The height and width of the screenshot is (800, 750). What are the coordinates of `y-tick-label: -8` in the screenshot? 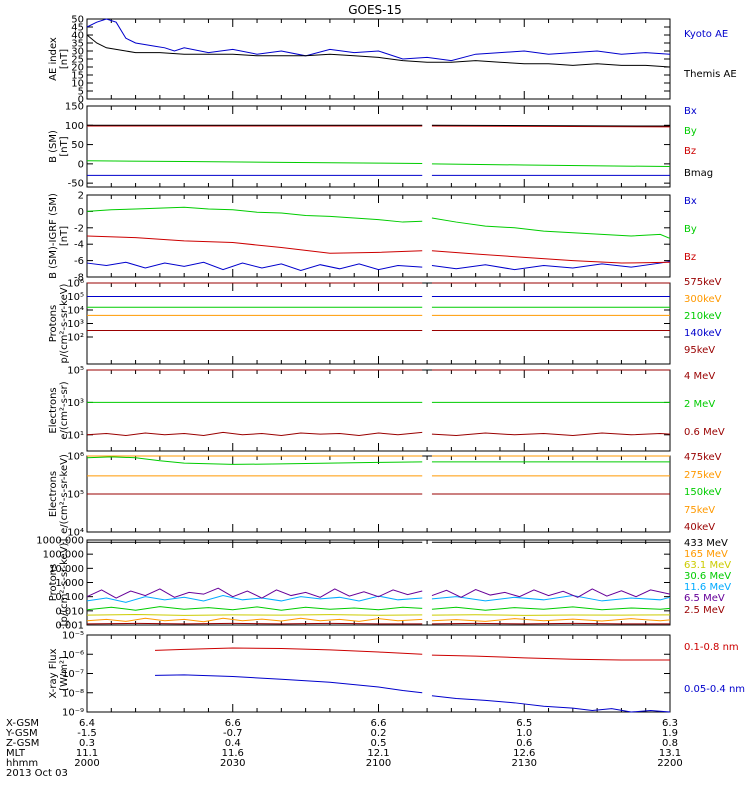 It's located at (79, 278).